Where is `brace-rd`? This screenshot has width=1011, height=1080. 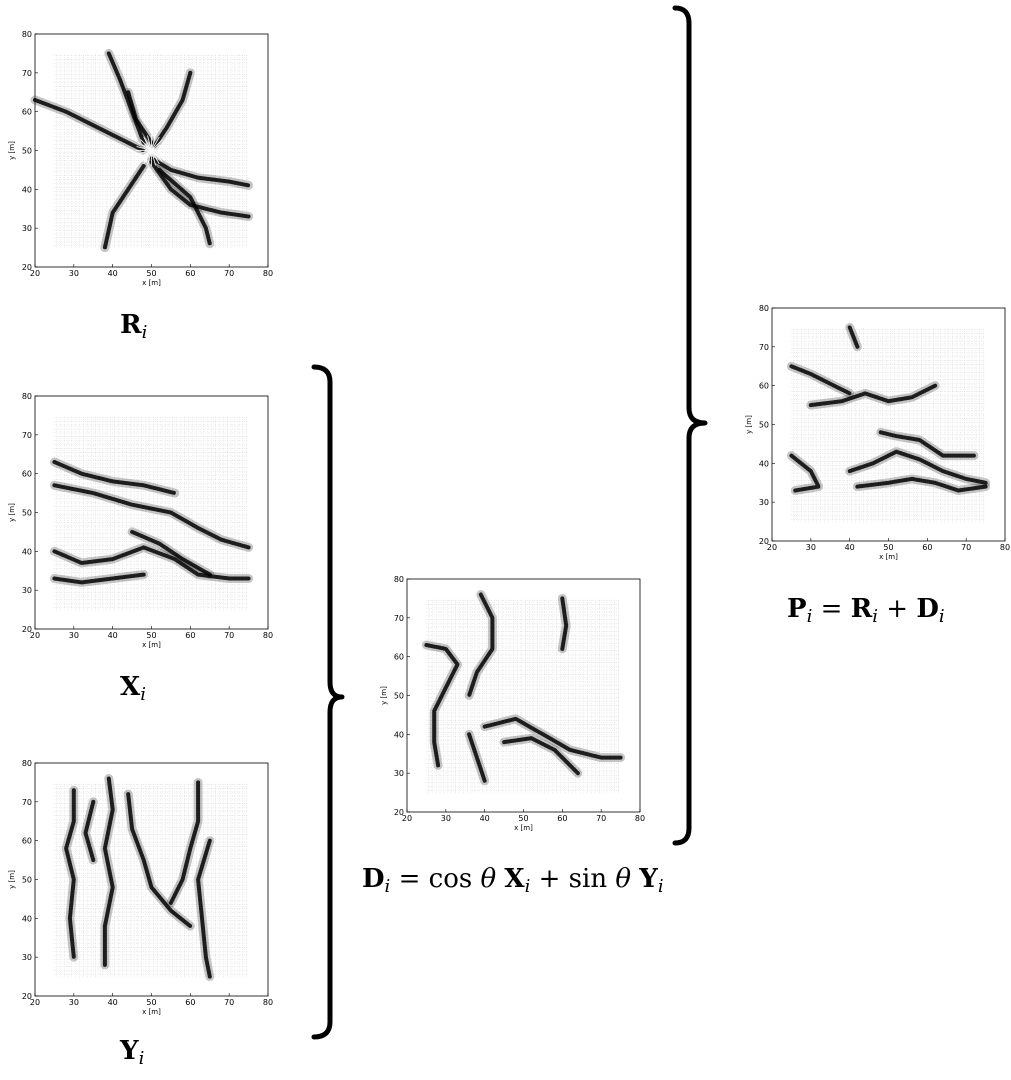
brace-rd is located at coordinates (690, 425).